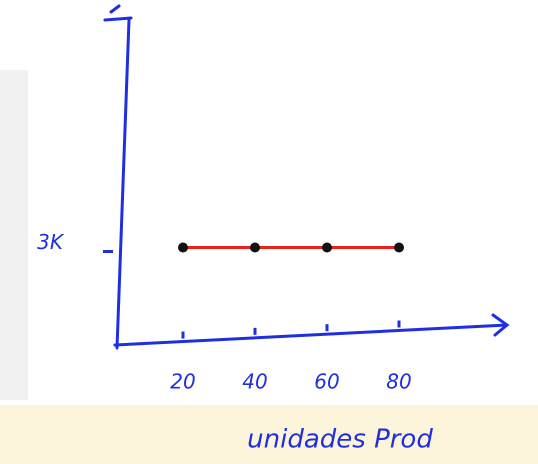 Image resolution: width=538 pixels, height=464 pixels. What do you see at coordinates (14, 235) in the screenshot?
I see `side-panel` at bounding box center [14, 235].